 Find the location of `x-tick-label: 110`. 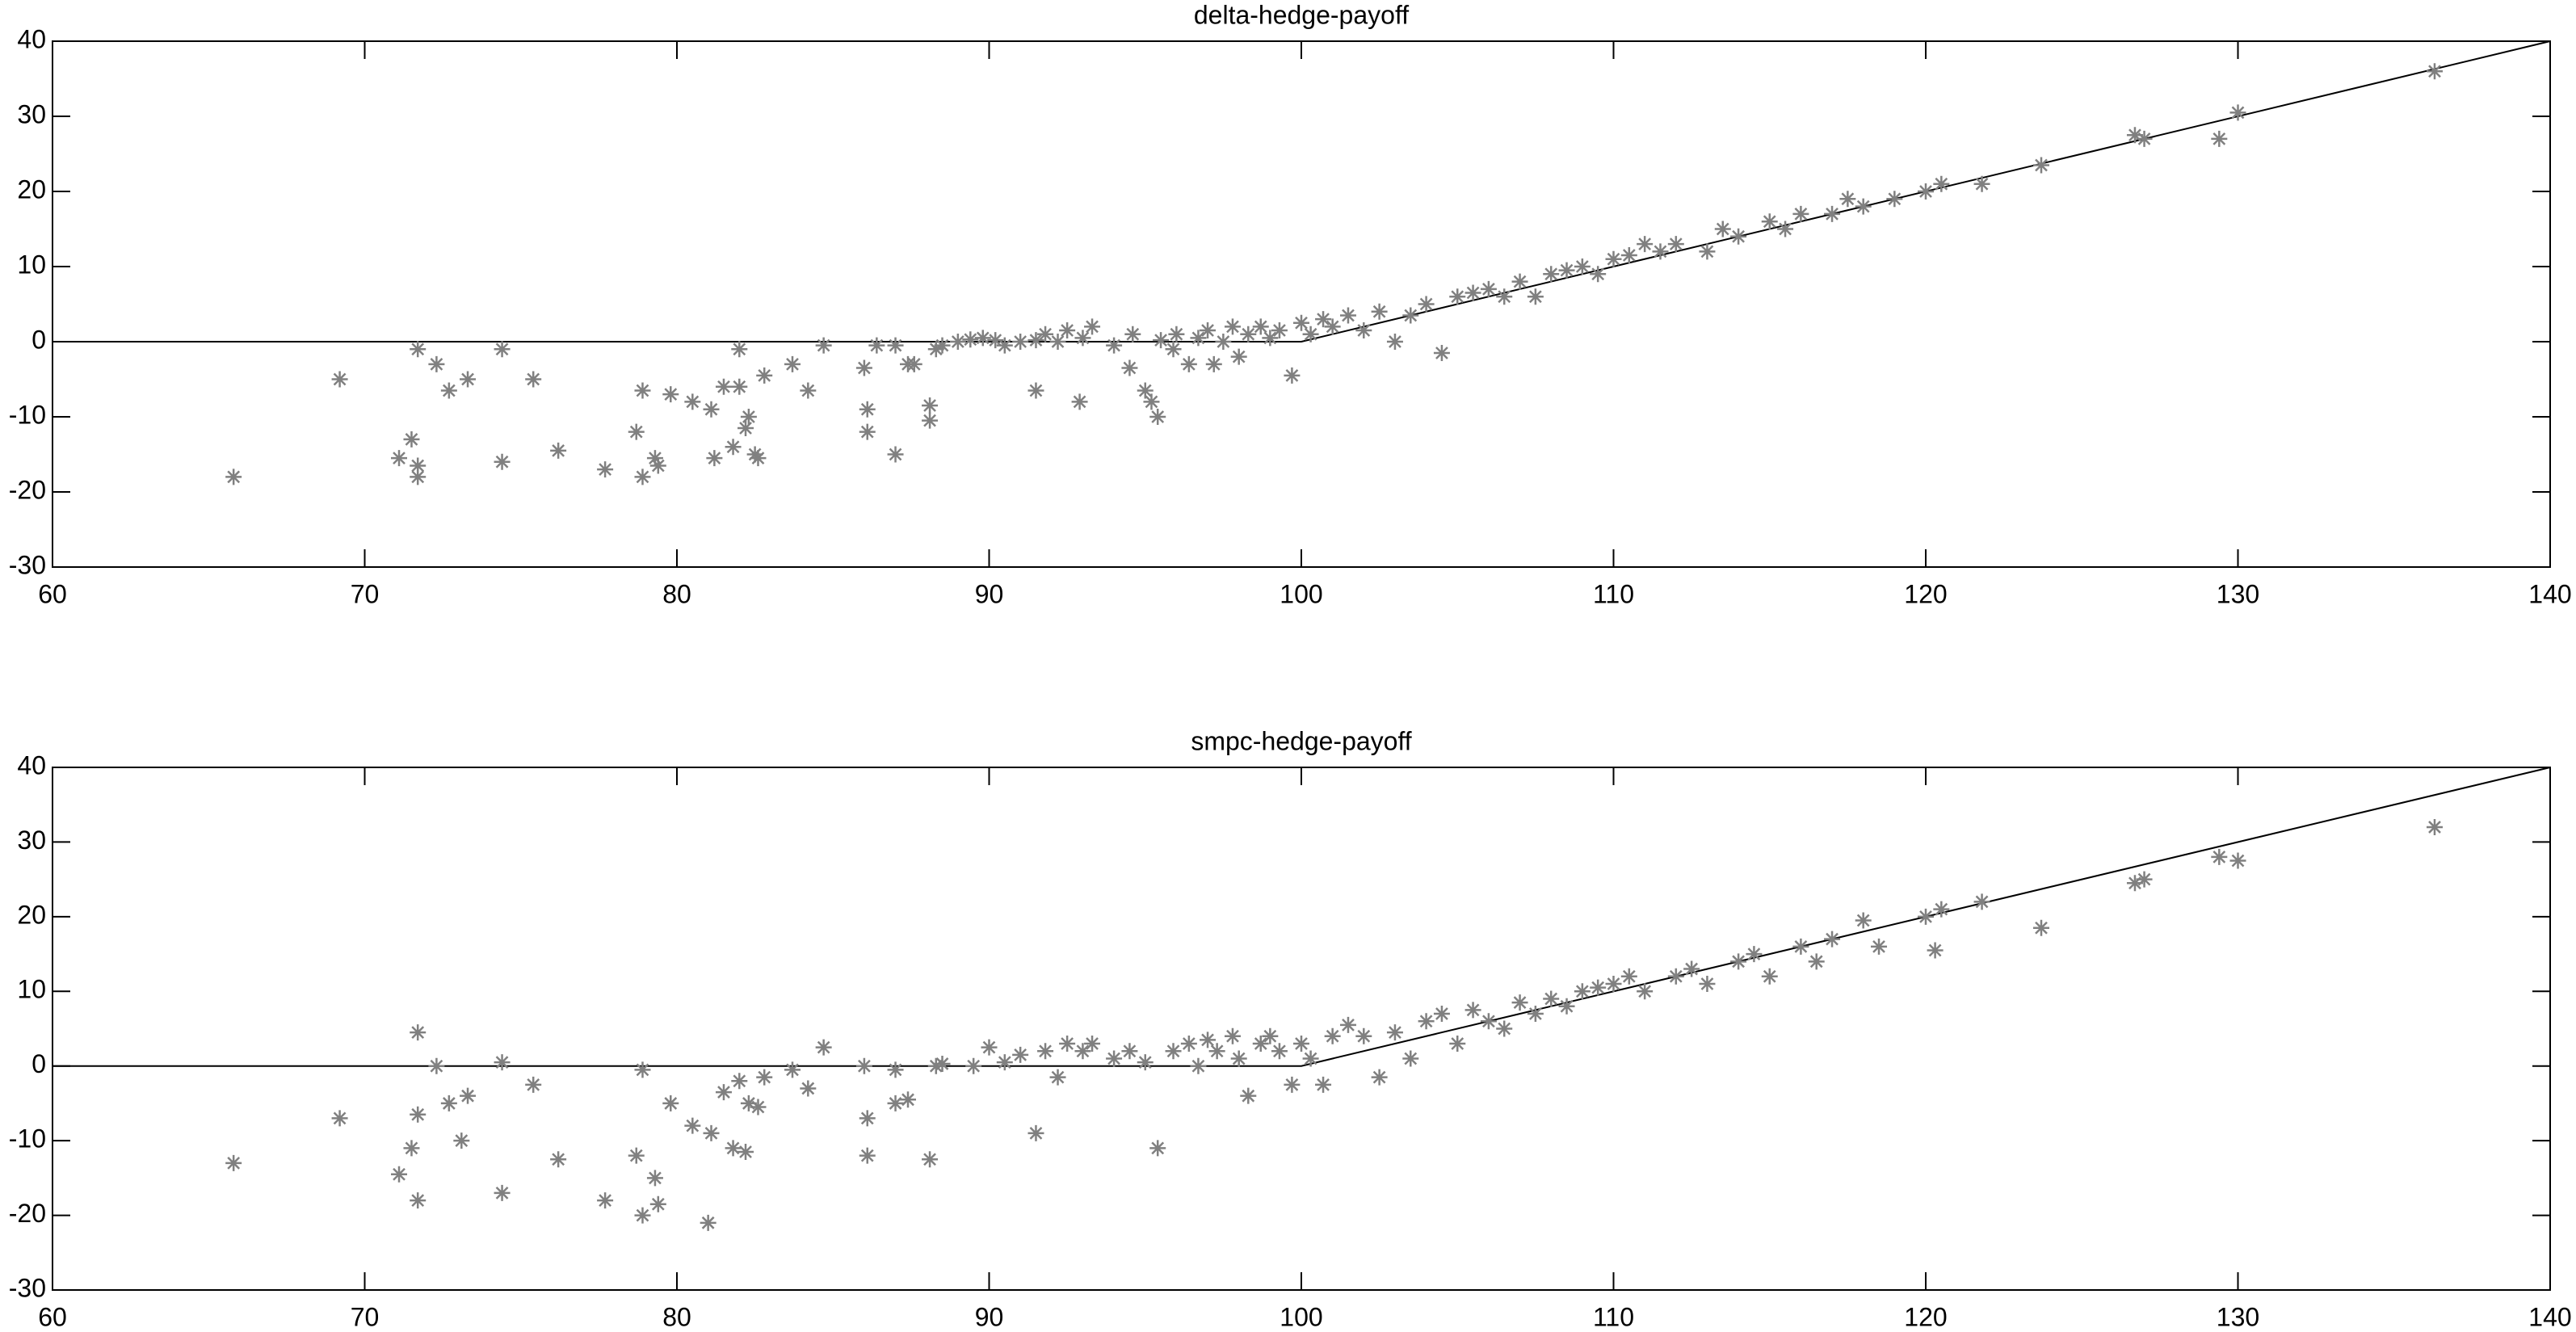

x-tick-label: 110 is located at coordinates (1613, 594).